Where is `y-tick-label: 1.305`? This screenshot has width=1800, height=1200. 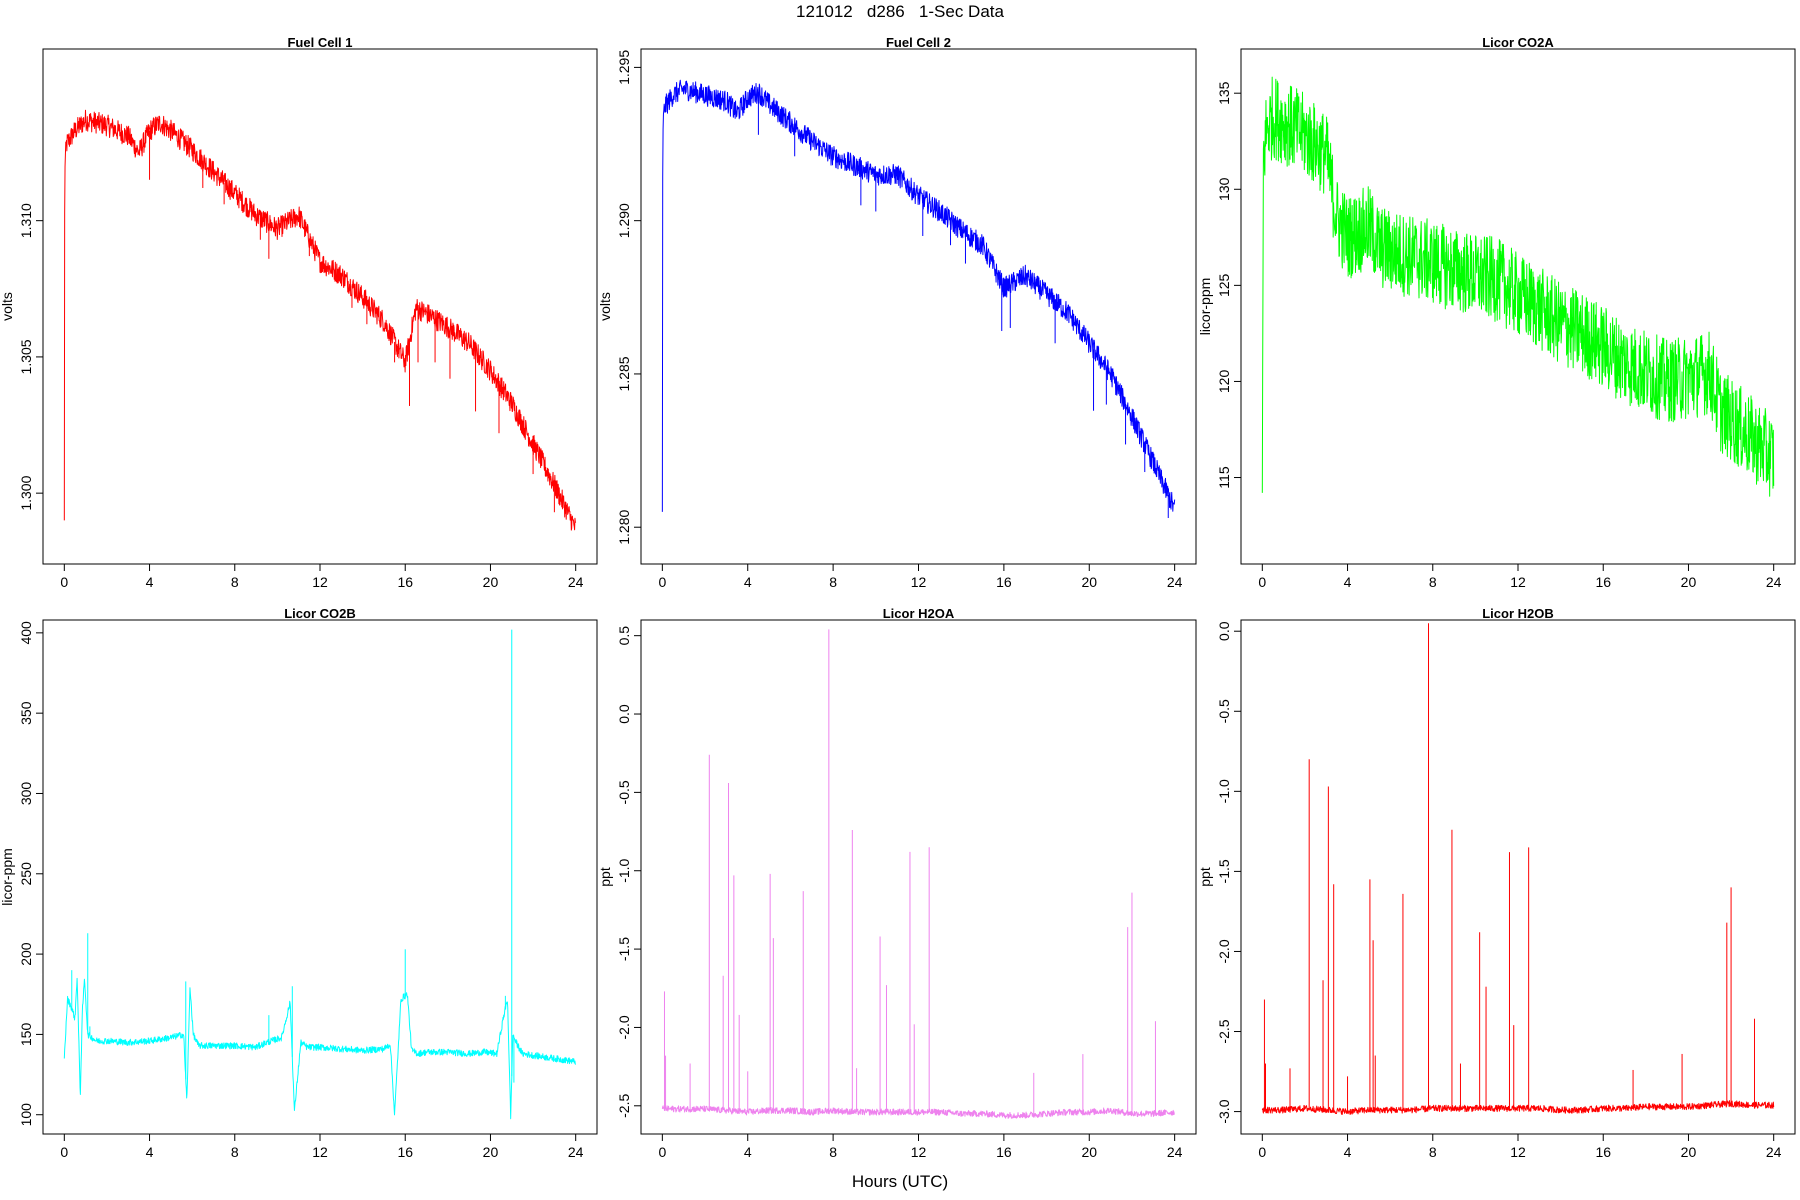 y-tick-label: 1.305 is located at coordinates (26, 356).